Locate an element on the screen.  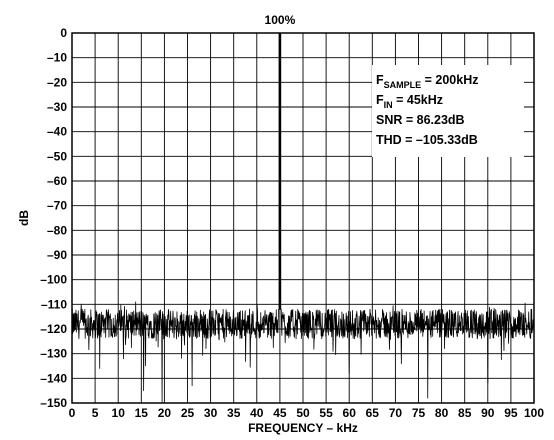
y-tick-label: –10 is located at coordinates (57, 58).